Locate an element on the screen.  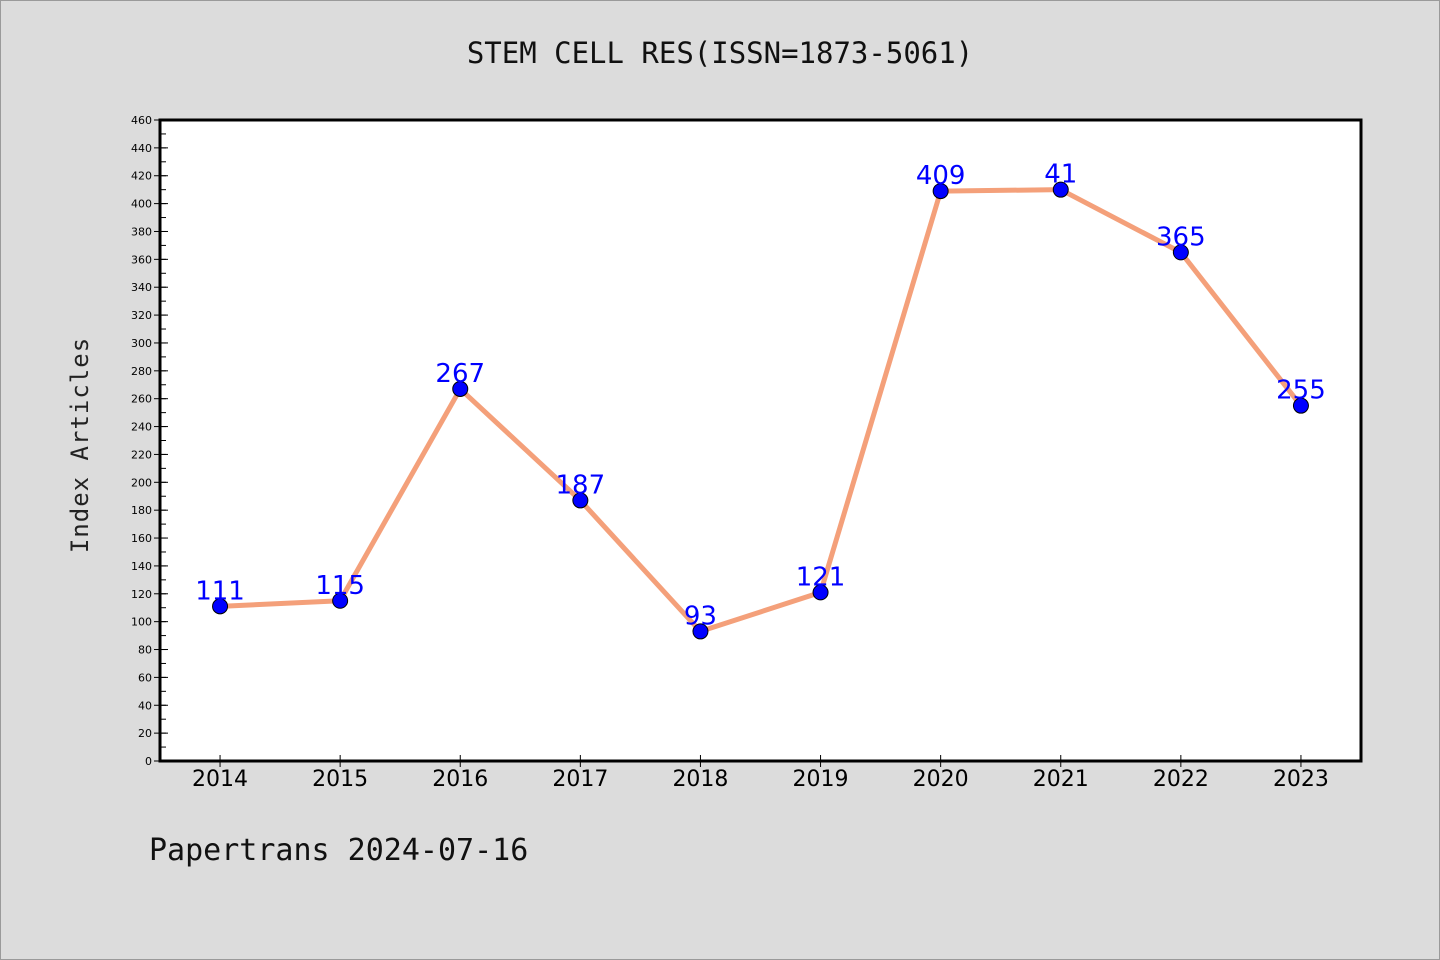
y-tick-label: 20 is located at coordinates (145, 733).